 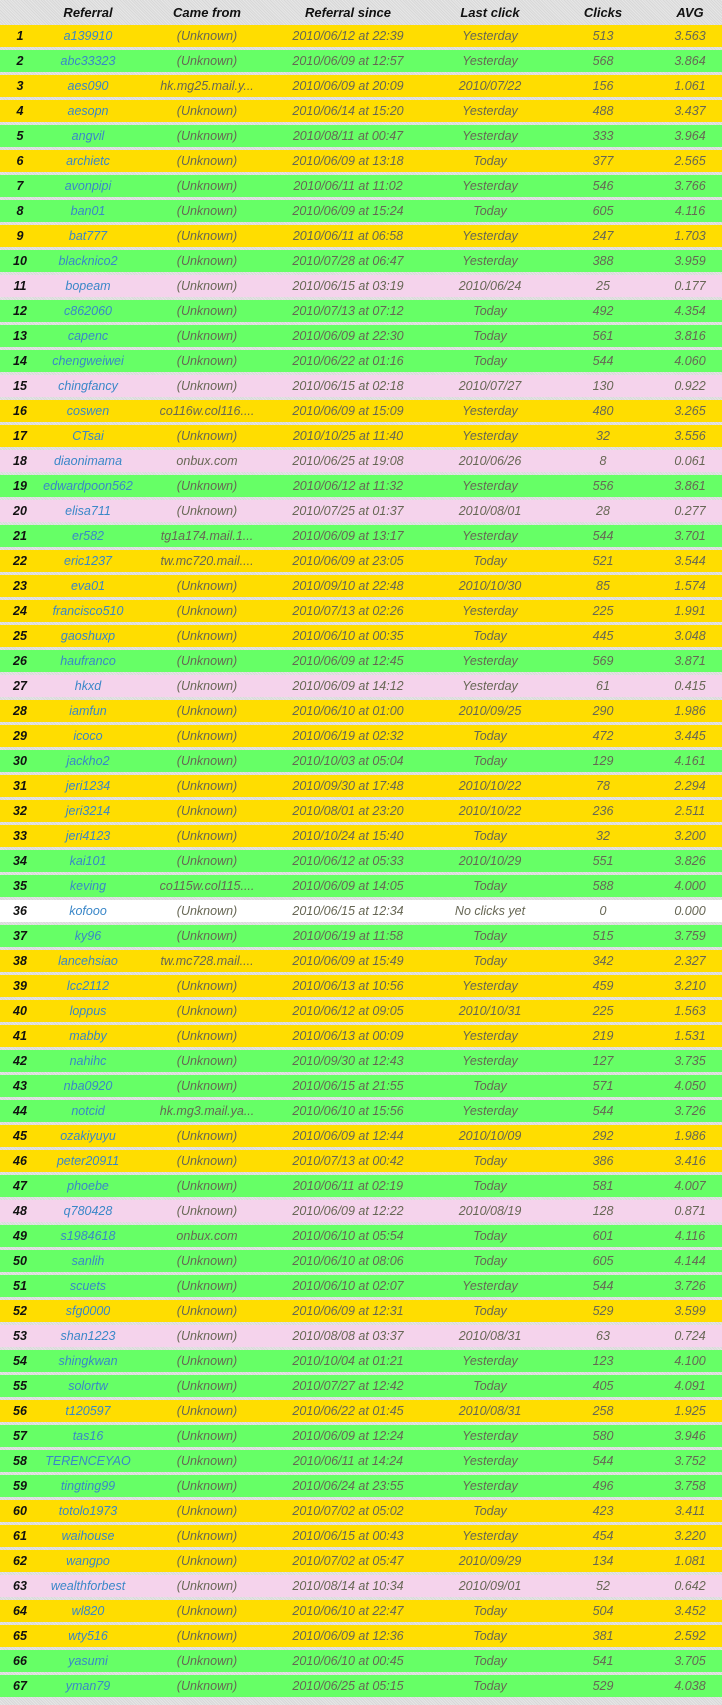 I want to click on referral-name: jackho2, so click(x=88, y=761).